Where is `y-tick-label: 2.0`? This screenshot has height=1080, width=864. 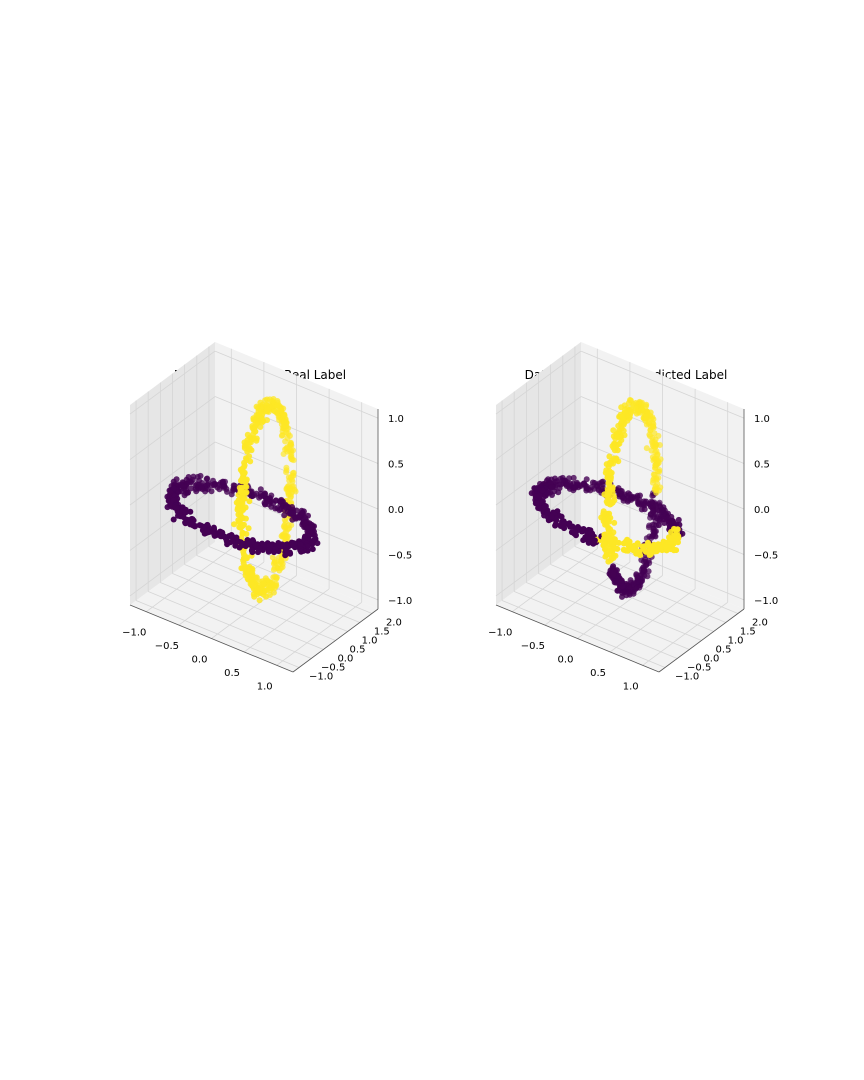
y-tick-label: 2.0 is located at coordinates (760, 623).